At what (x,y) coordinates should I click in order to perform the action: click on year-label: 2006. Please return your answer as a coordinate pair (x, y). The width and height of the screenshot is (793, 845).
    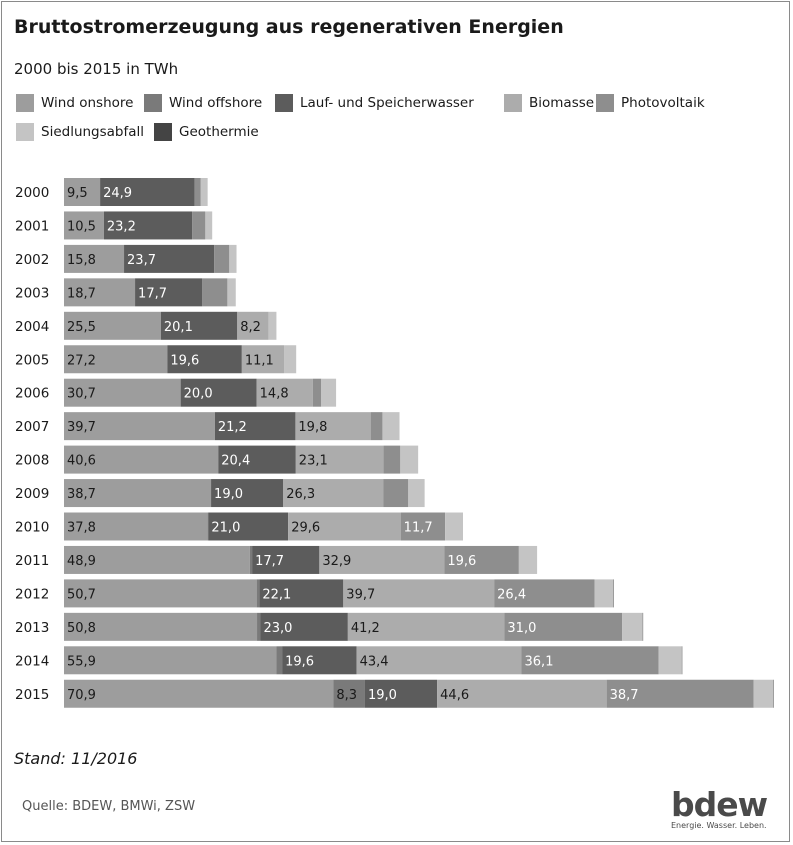
    Looking at the image, I should click on (32, 394).